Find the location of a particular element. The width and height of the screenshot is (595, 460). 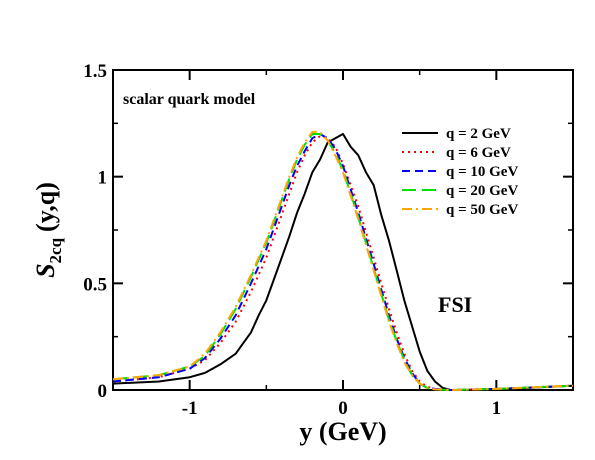

y-tick-label: 0.5 is located at coordinates (95, 284).